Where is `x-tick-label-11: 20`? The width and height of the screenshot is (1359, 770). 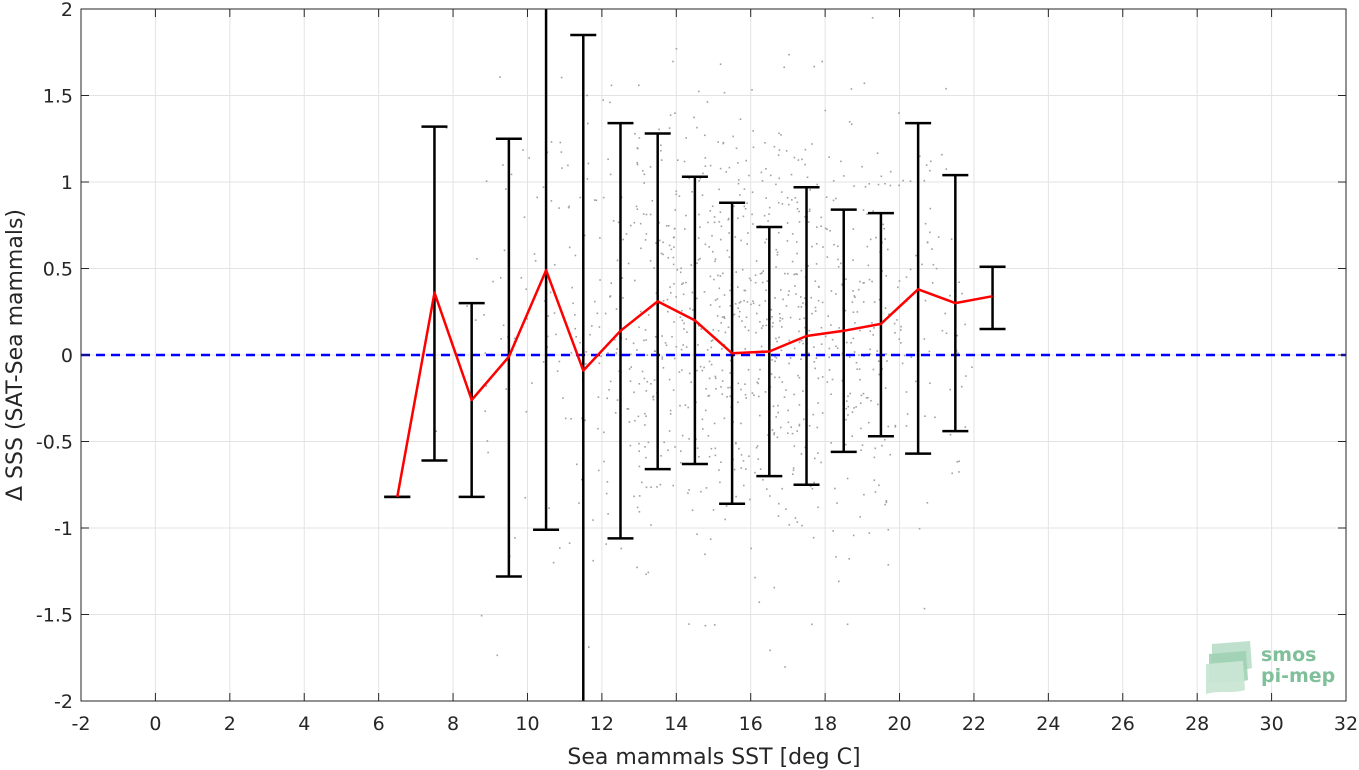
x-tick-label-11: 20 is located at coordinates (899, 724).